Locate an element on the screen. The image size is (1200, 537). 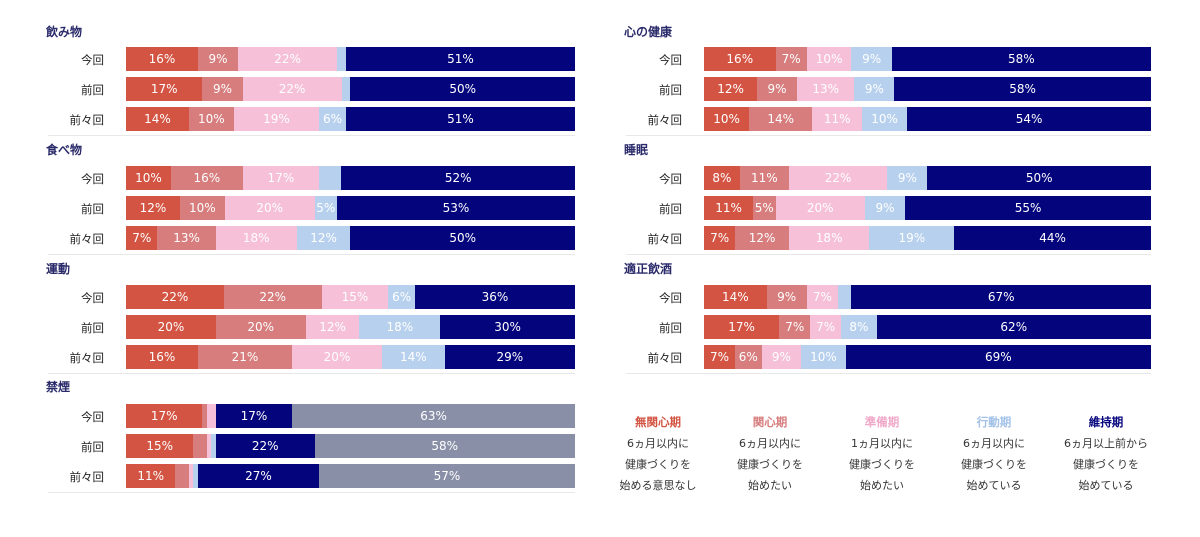
stacked-bar: 16% 21% 20% 14% 29% is located at coordinates (350, 357).